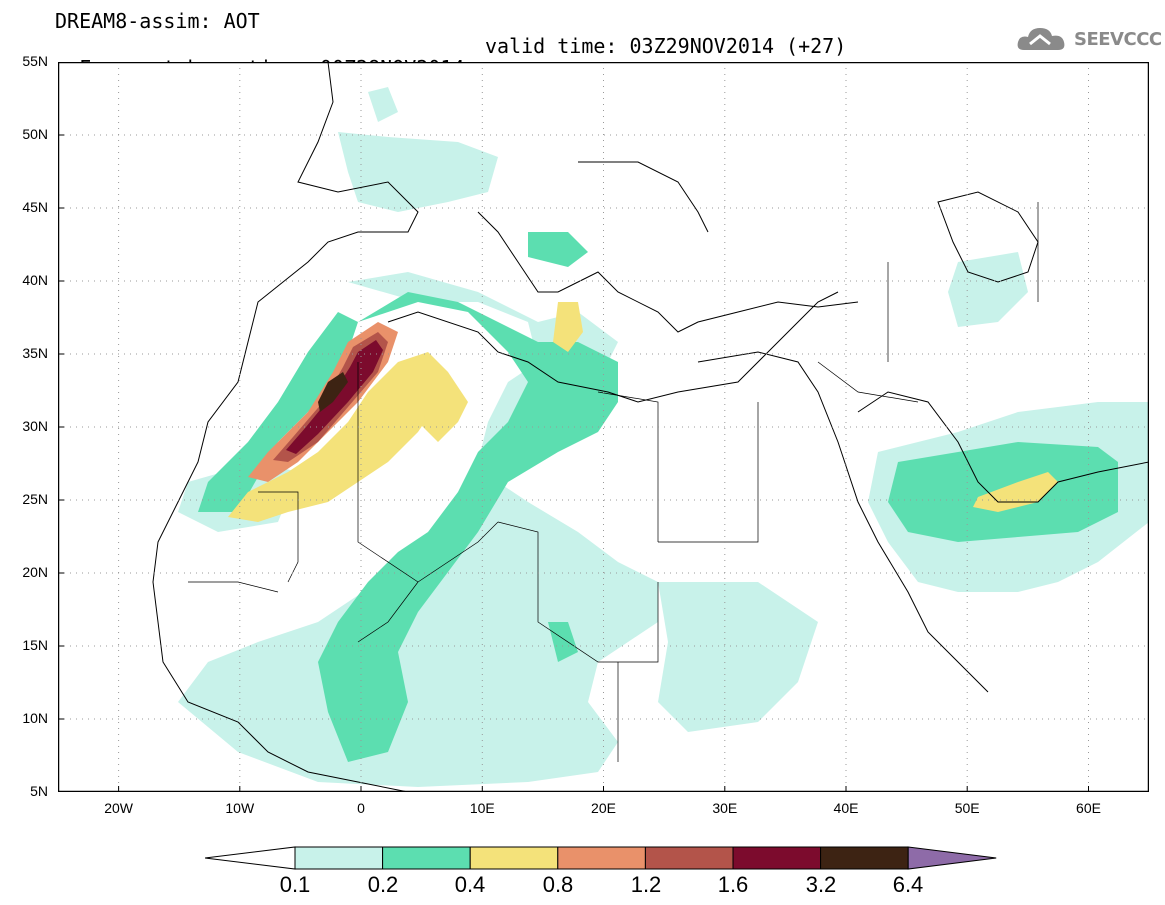  I want to click on aot-level-3.2, so click(333, 392).